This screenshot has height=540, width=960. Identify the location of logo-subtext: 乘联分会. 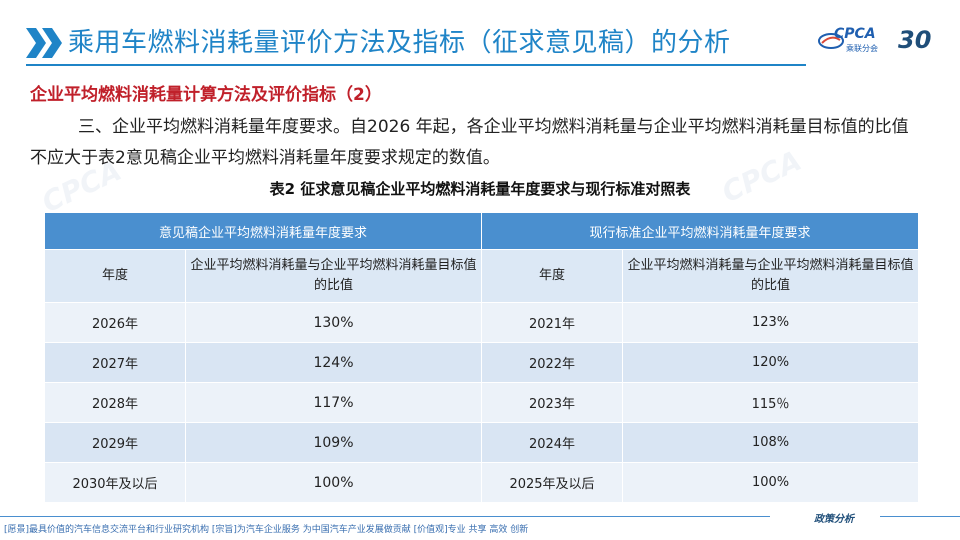
(862, 48).